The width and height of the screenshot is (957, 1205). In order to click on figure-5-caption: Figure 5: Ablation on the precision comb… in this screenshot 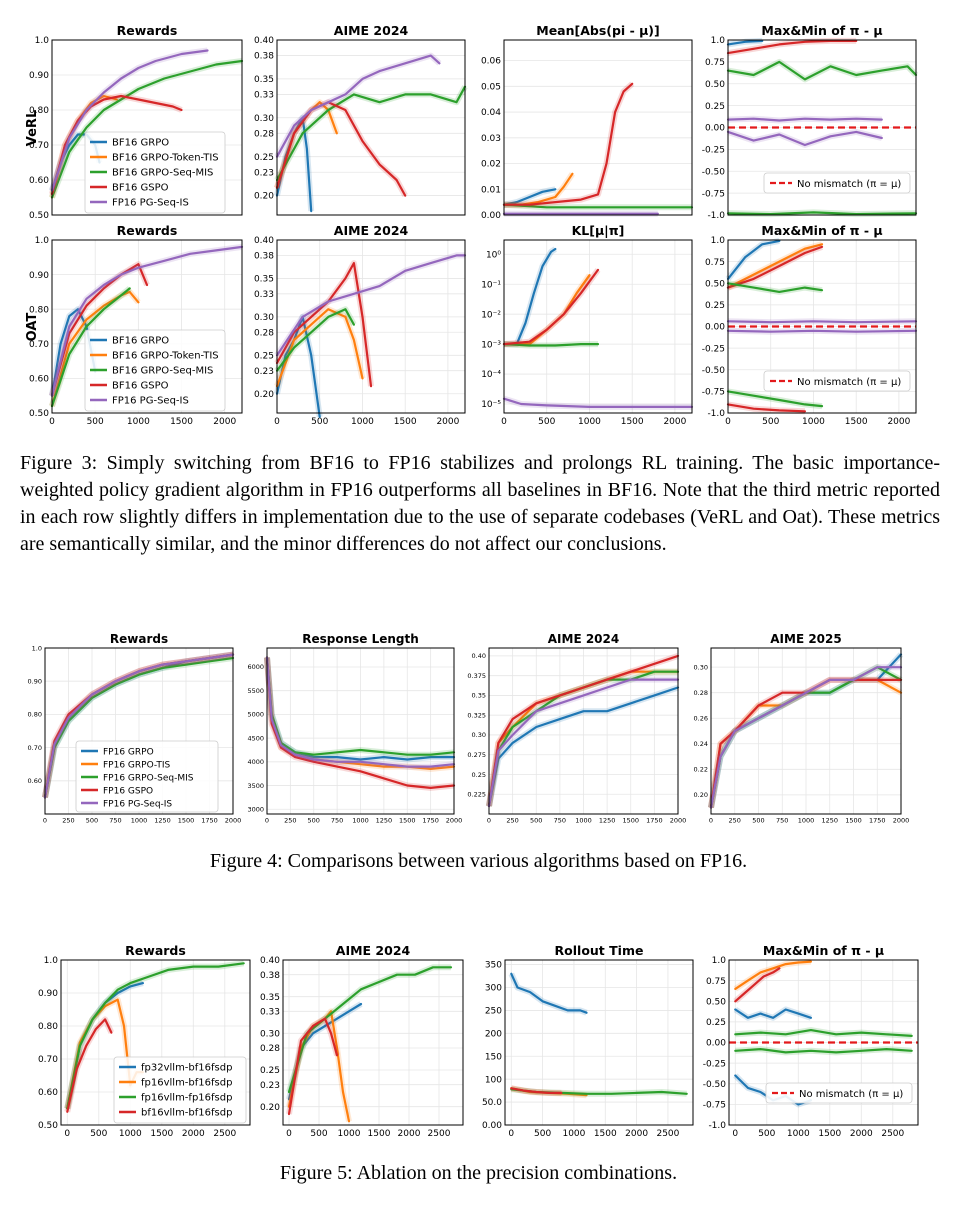, I will do `click(478, 1173)`.